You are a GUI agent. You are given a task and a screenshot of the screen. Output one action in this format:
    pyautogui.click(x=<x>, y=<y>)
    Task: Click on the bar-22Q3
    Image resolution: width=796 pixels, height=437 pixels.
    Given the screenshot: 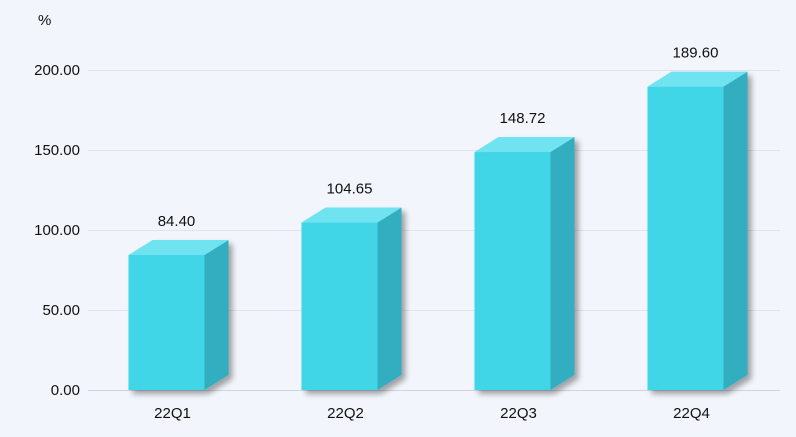 What is the action you would take?
    pyautogui.click(x=524, y=263)
    